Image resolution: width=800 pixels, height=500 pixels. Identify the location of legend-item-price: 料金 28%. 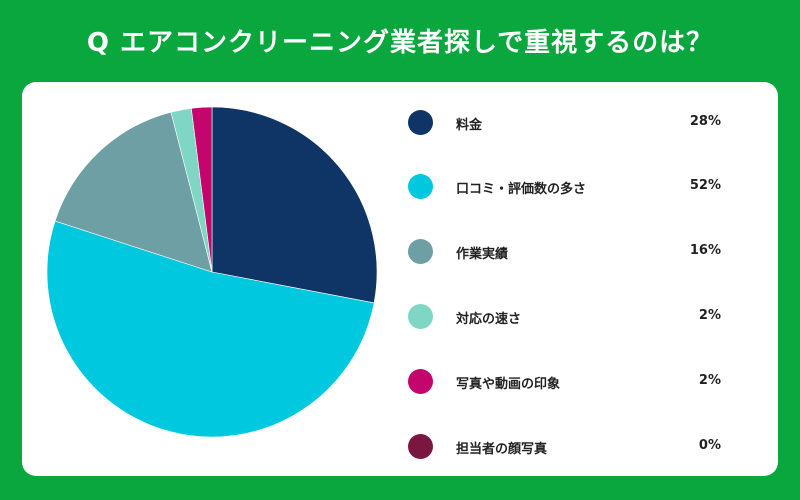
(568, 124).